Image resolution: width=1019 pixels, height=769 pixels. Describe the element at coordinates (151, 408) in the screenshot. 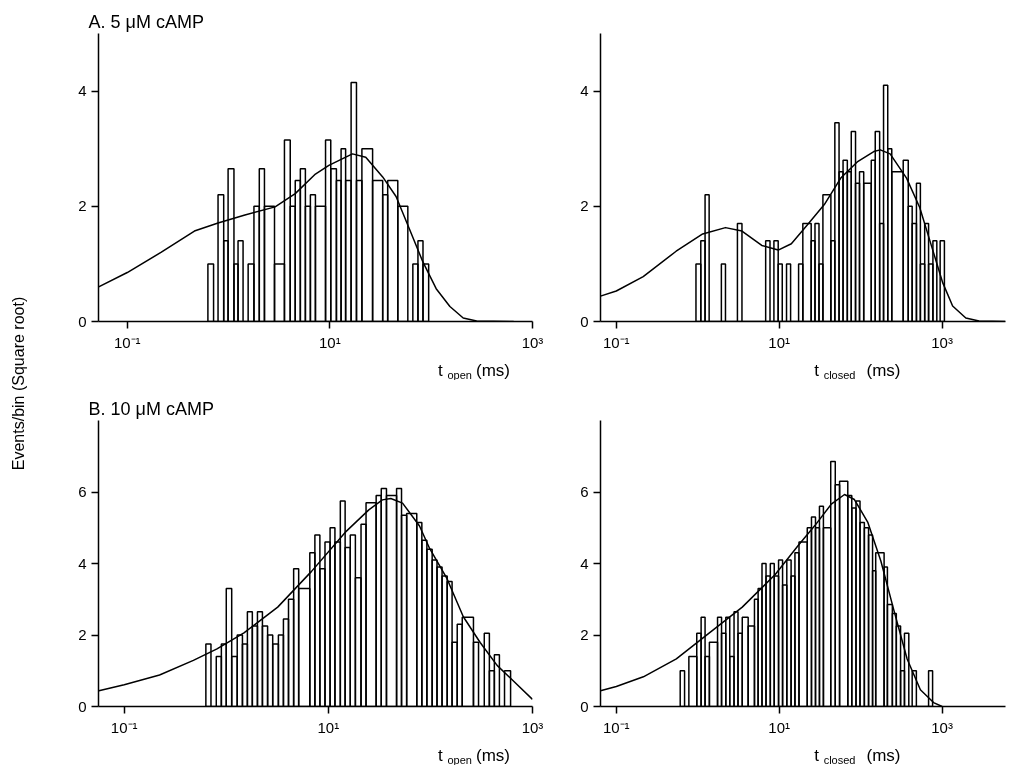

I see `chart-title: B. 10 μM cAMP` at that location.